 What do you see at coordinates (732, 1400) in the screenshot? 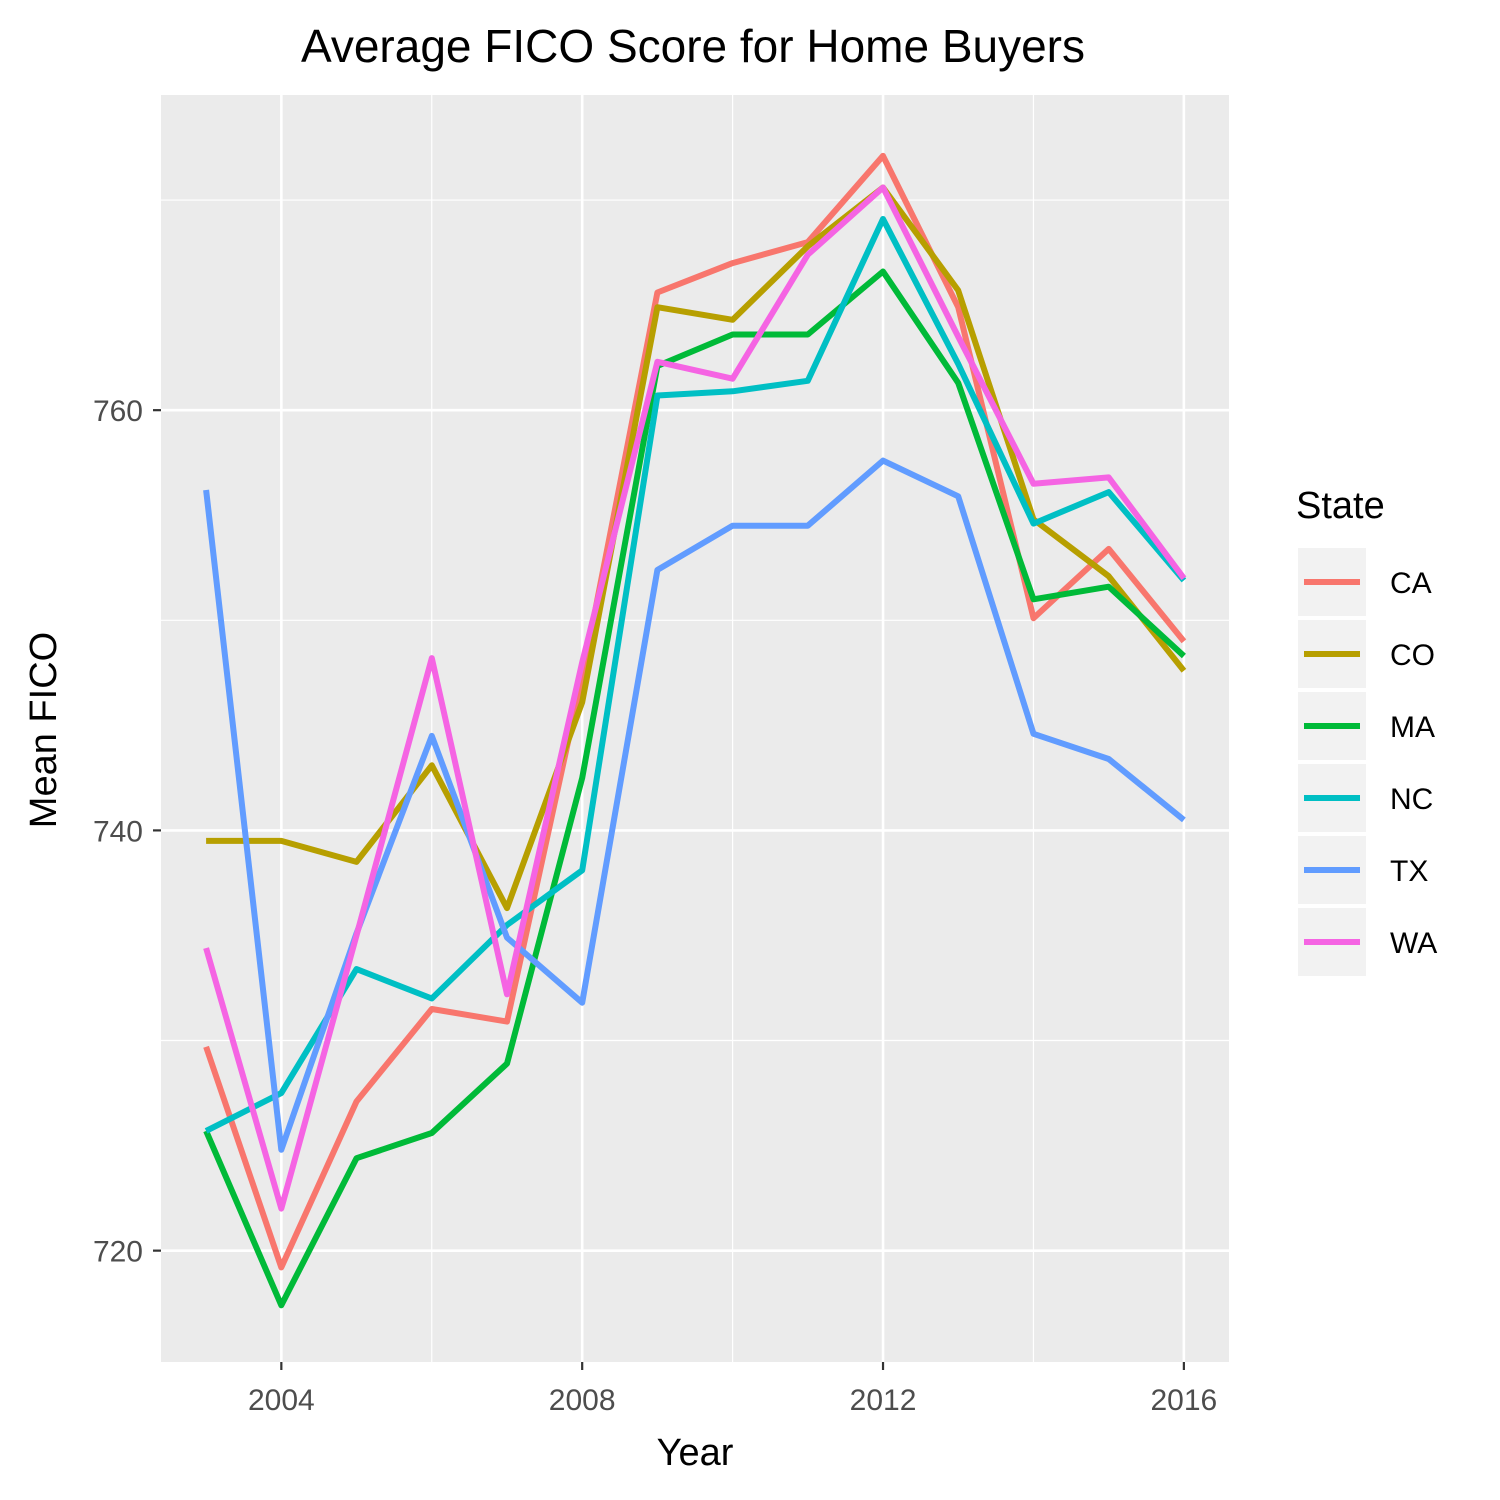
I see `x-axis-tick-labels: 2004 2008 2012 2016` at bounding box center [732, 1400].